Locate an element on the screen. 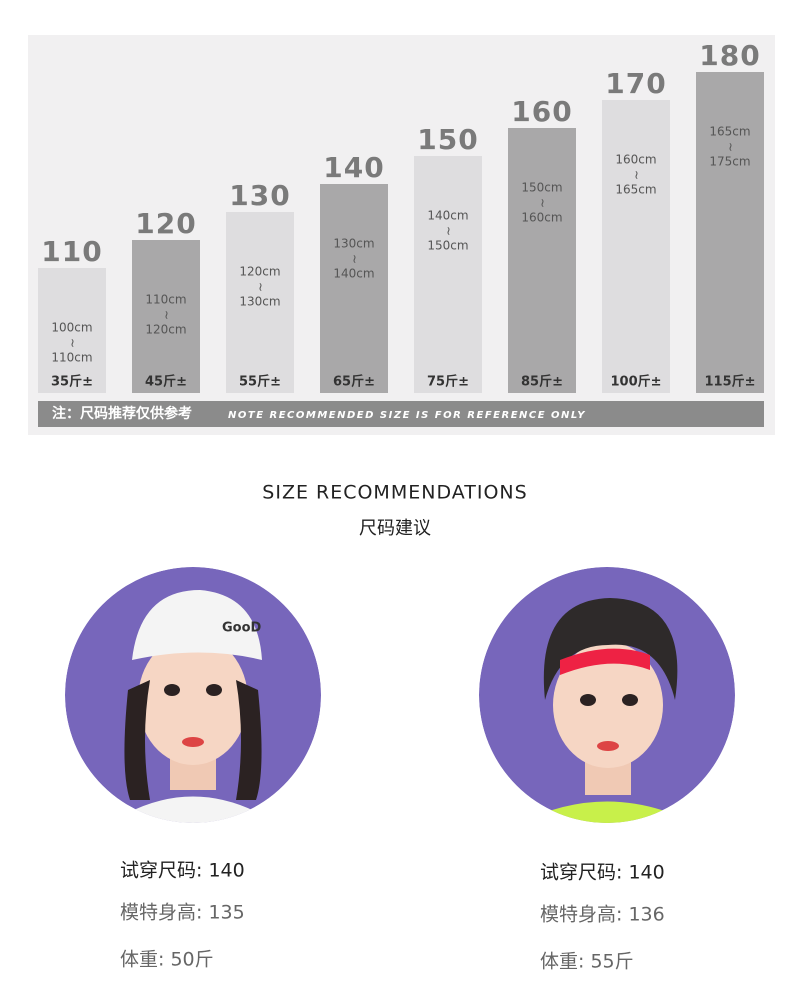 The height and width of the screenshot is (994, 790). heading-subtitle: 尺码建议 is located at coordinates (395, 528).